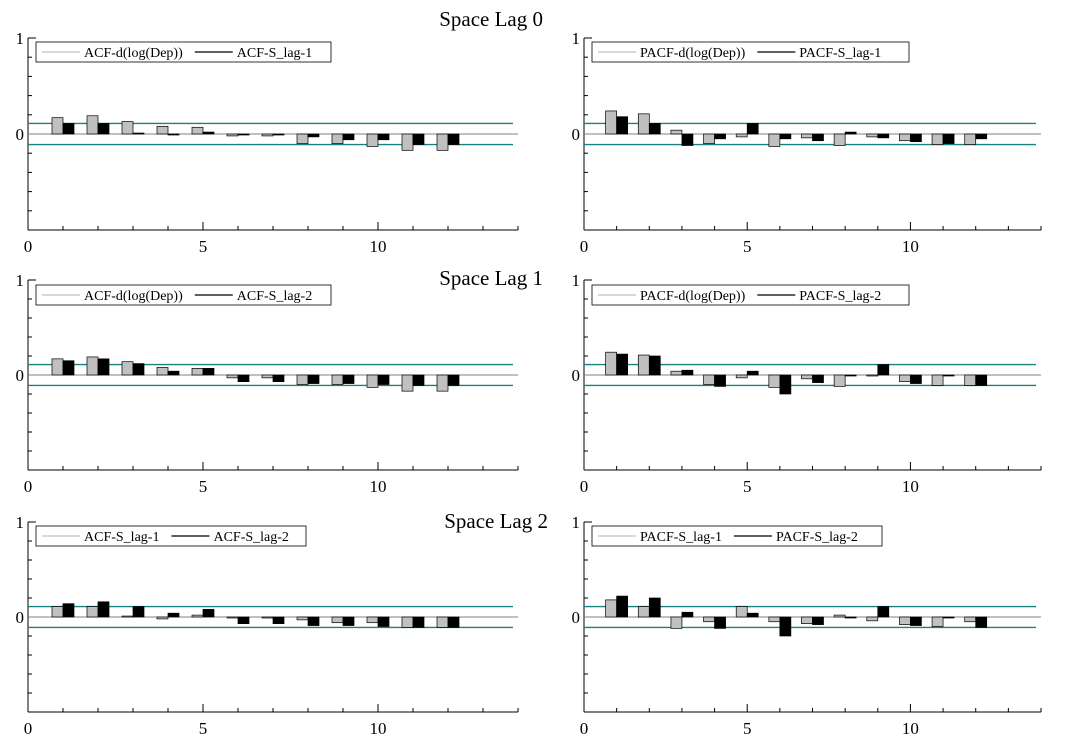  I want to click on legend-label-2: ACF-S_lag-2, so click(274, 296).